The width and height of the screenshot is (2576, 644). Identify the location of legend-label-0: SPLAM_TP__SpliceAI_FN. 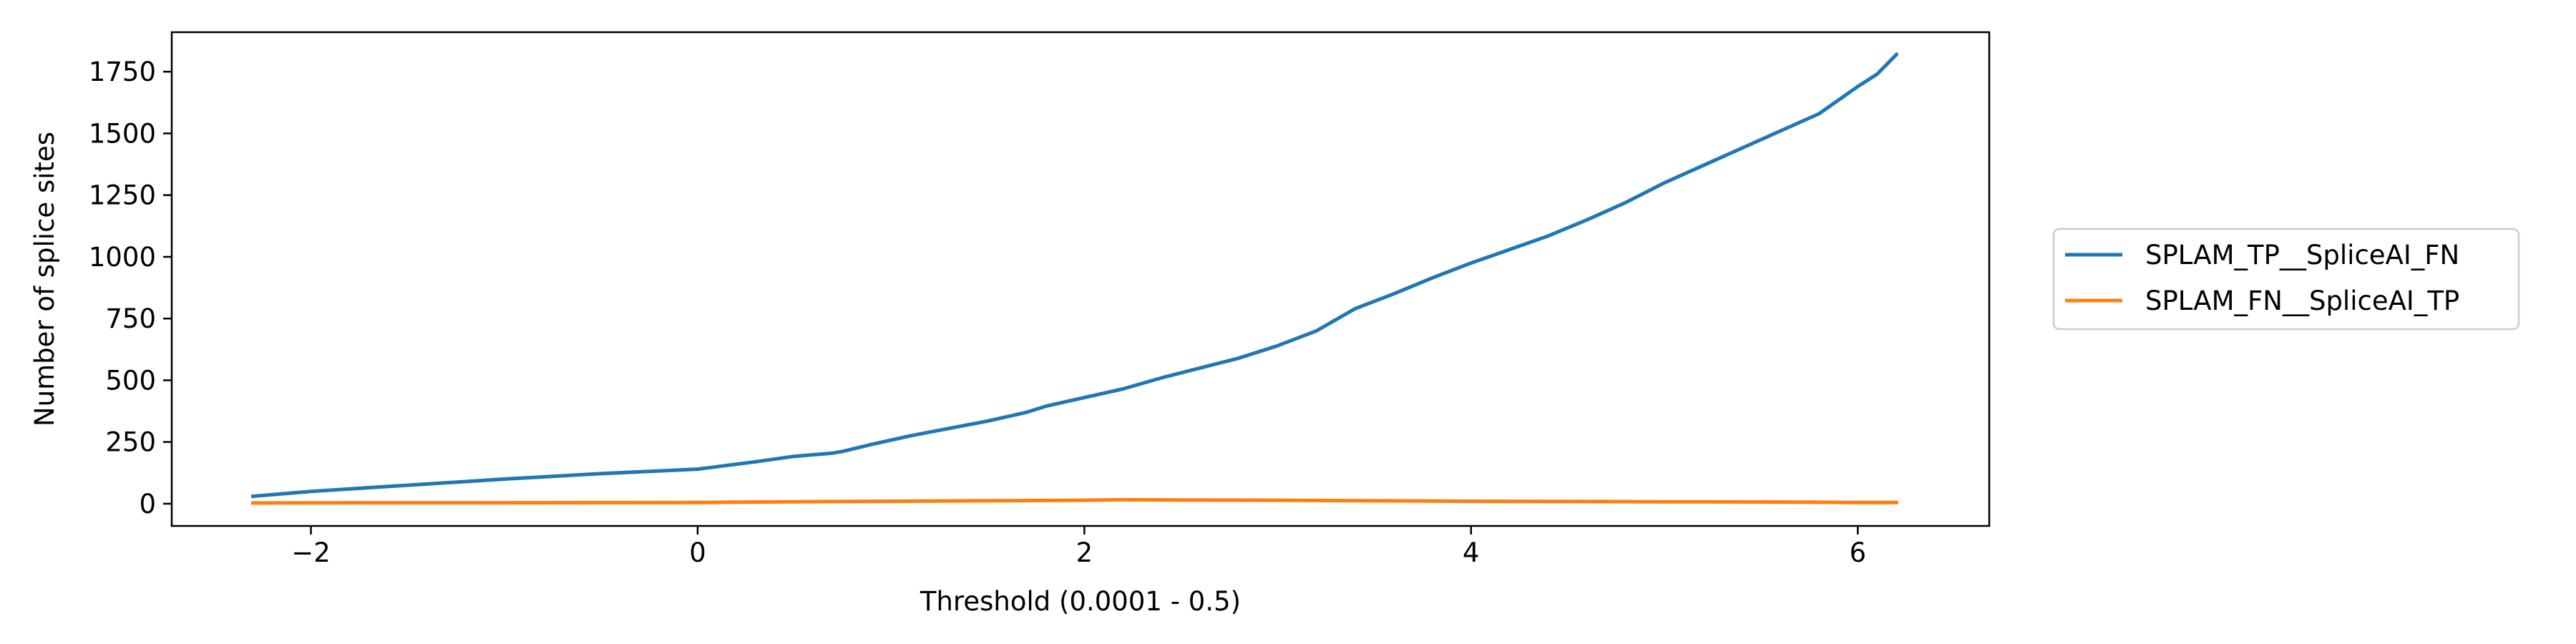
(2302, 255).